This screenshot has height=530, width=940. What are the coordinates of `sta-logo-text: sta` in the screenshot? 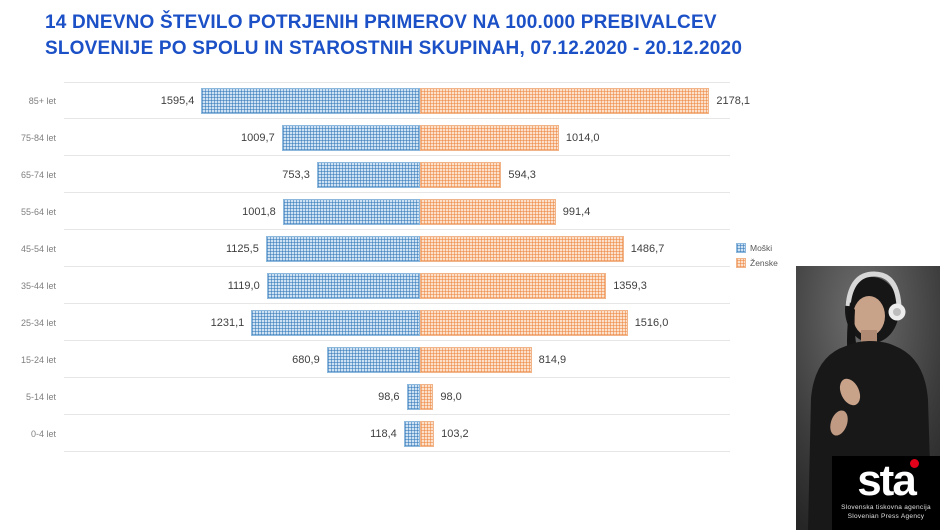 It's located at (888, 480).